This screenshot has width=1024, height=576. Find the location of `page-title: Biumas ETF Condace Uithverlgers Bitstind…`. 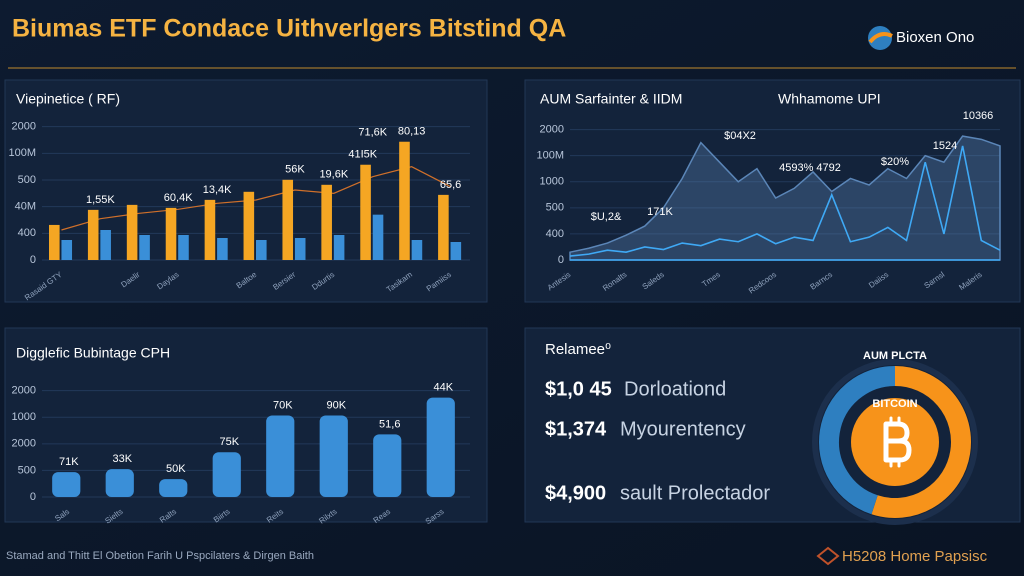

page-title: Biumas ETF Condace Uithverlgers Bitstind… is located at coordinates (289, 29).